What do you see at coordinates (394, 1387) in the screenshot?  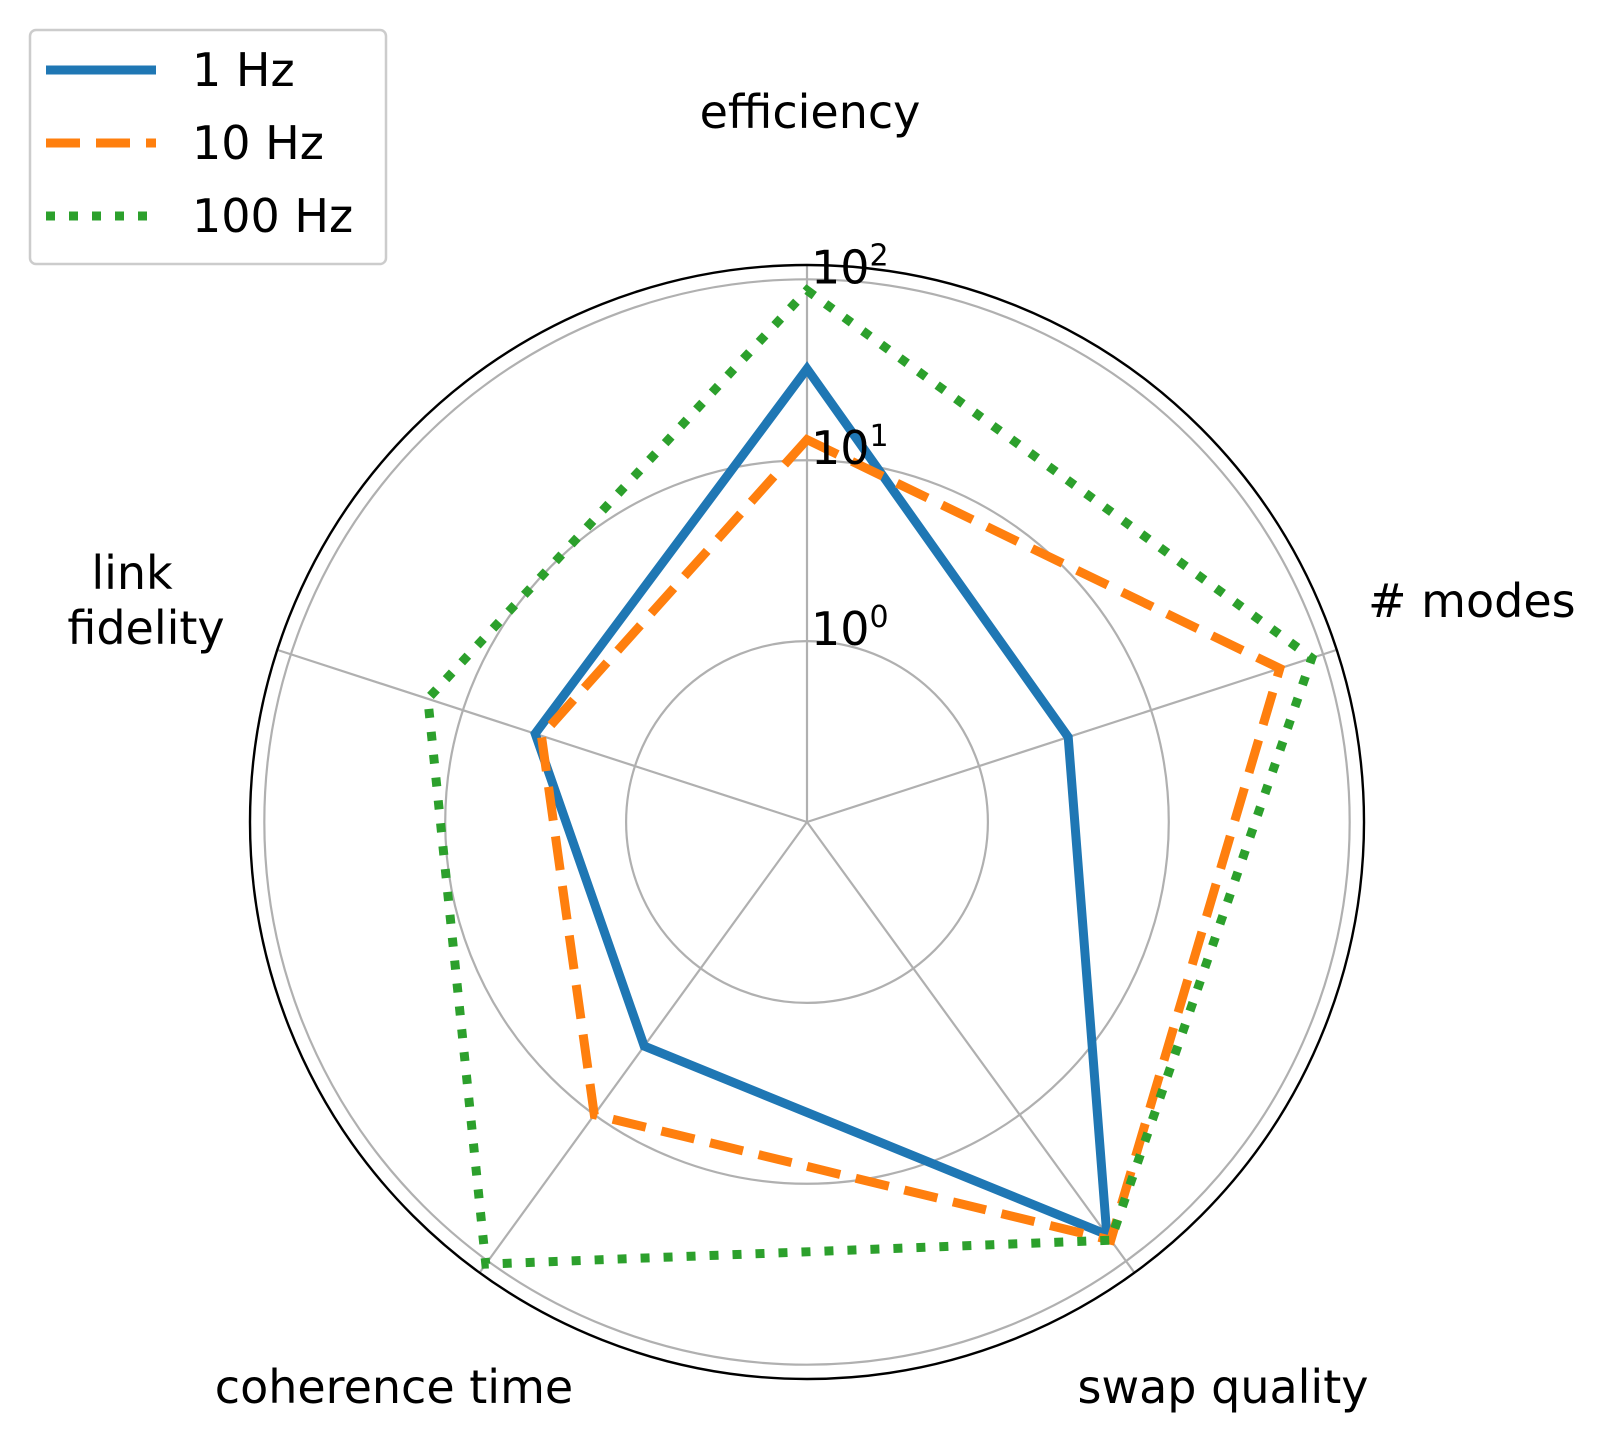 I see `axis-label-3: coherence time` at bounding box center [394, 1387].